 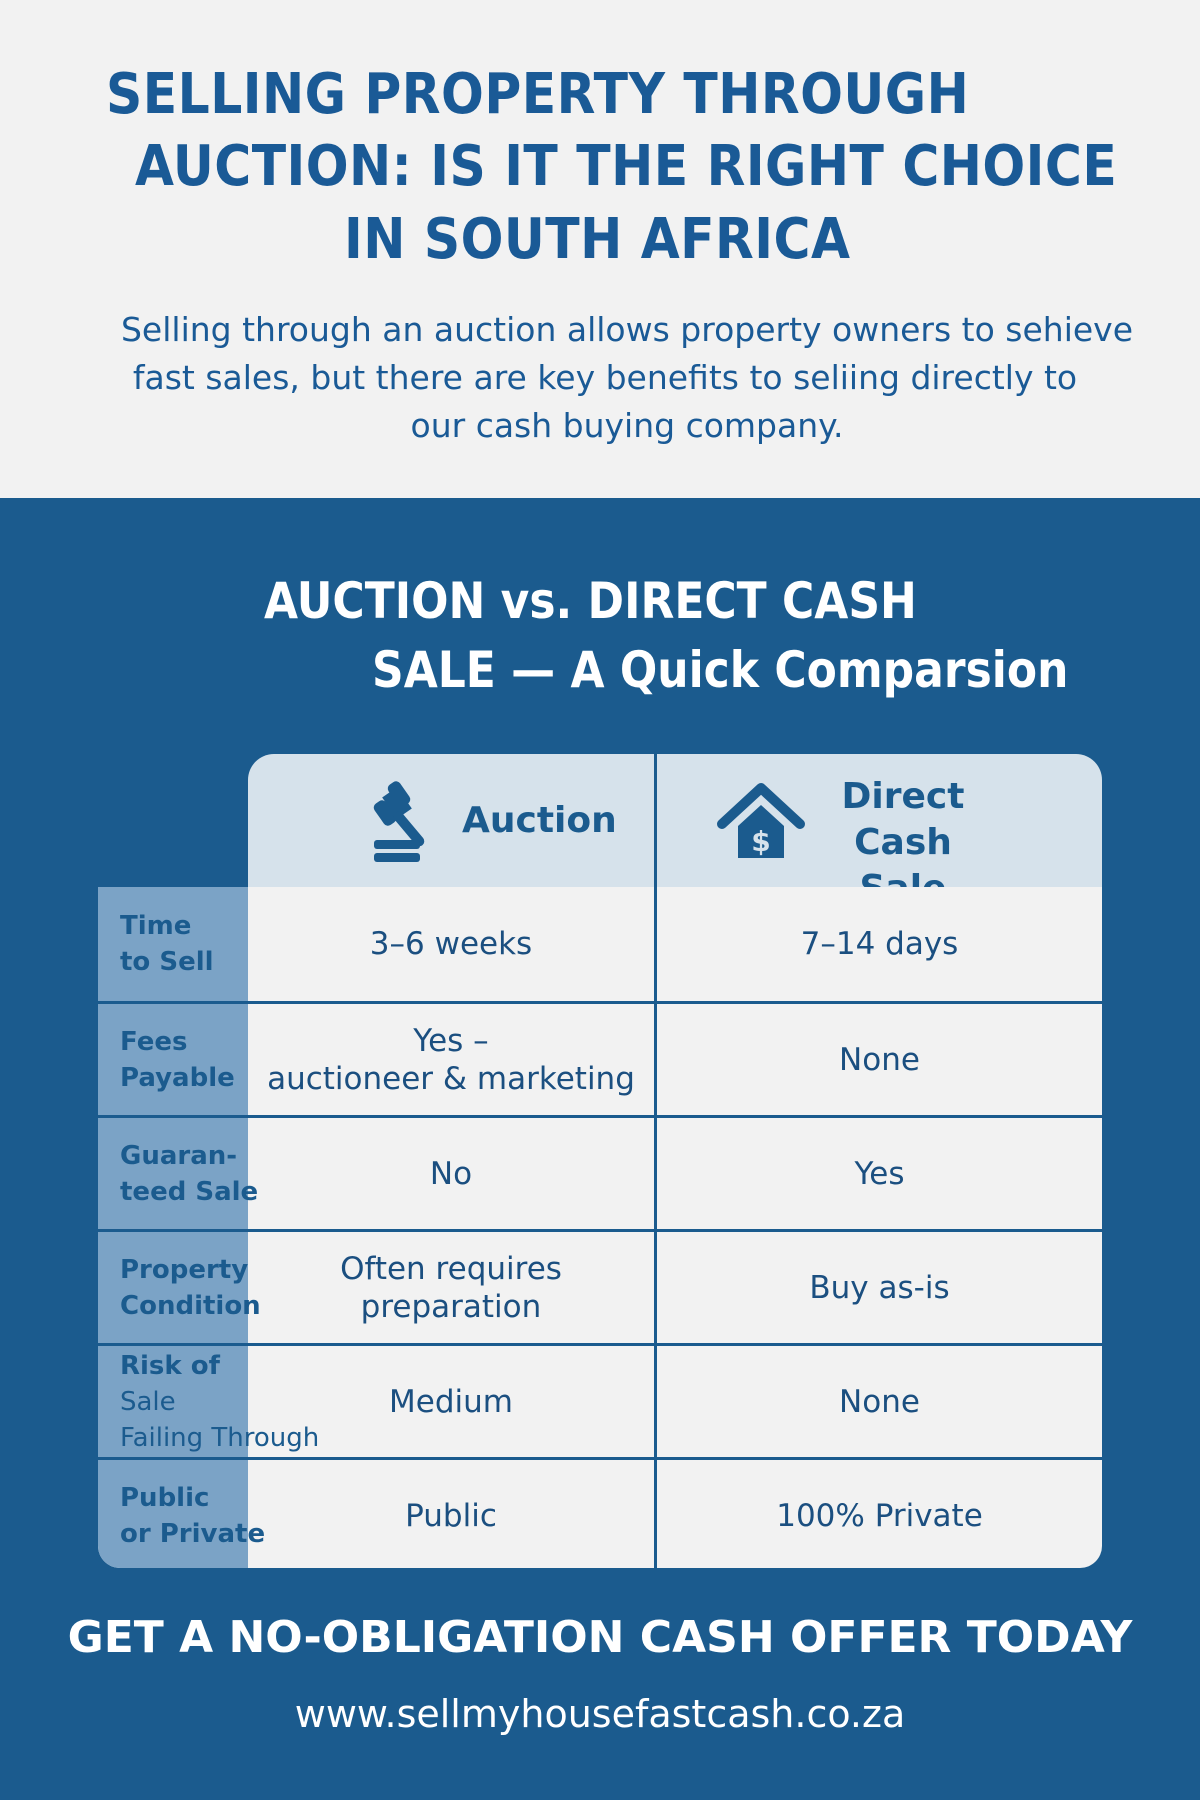 What do you see at coordinates (167, 944) in the screenshot?
I see `row-label: Time to Sell` at bounding box center [167, 944].